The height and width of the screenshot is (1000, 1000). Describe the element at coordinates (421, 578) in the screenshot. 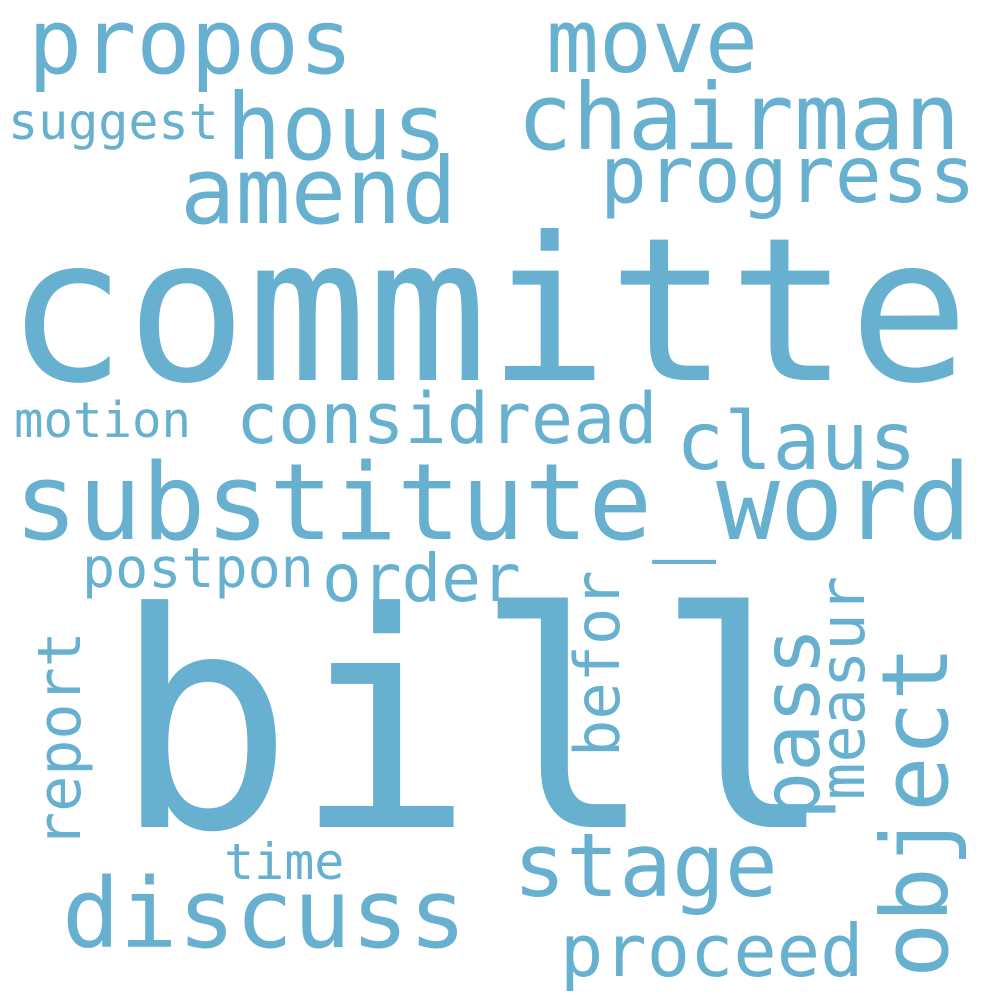

I see `word-order: order` at that location.